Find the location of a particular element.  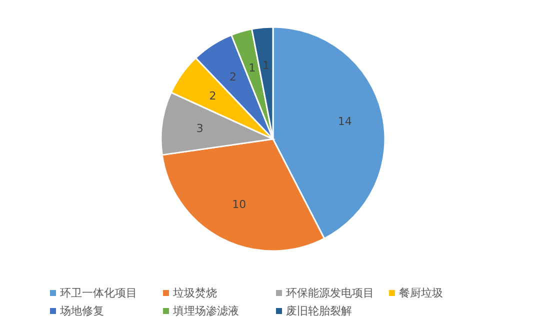

legend-label: 环保能源发电项目 is located at coordinates (330, 293).